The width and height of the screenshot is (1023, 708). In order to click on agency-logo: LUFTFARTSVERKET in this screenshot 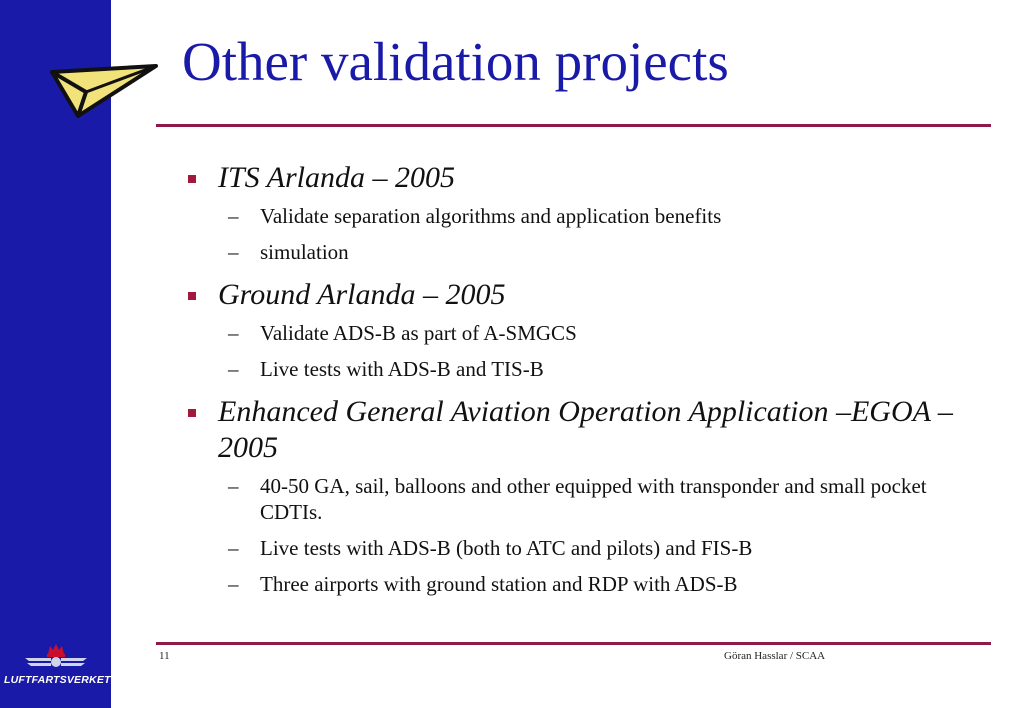, I will do `click(57, 668)`.